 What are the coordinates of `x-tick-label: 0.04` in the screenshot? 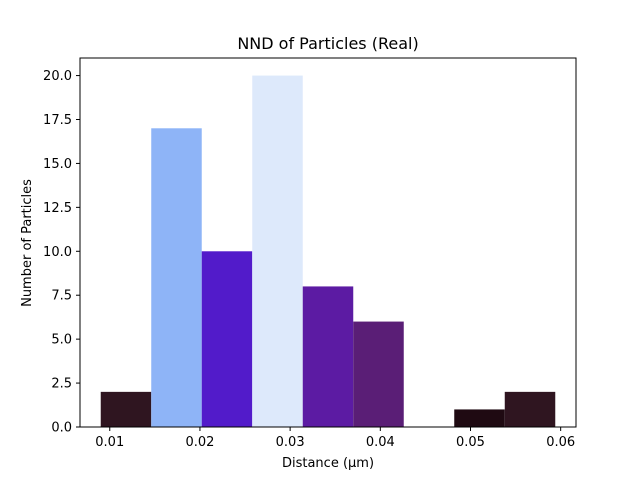 It's located at (380, 442).